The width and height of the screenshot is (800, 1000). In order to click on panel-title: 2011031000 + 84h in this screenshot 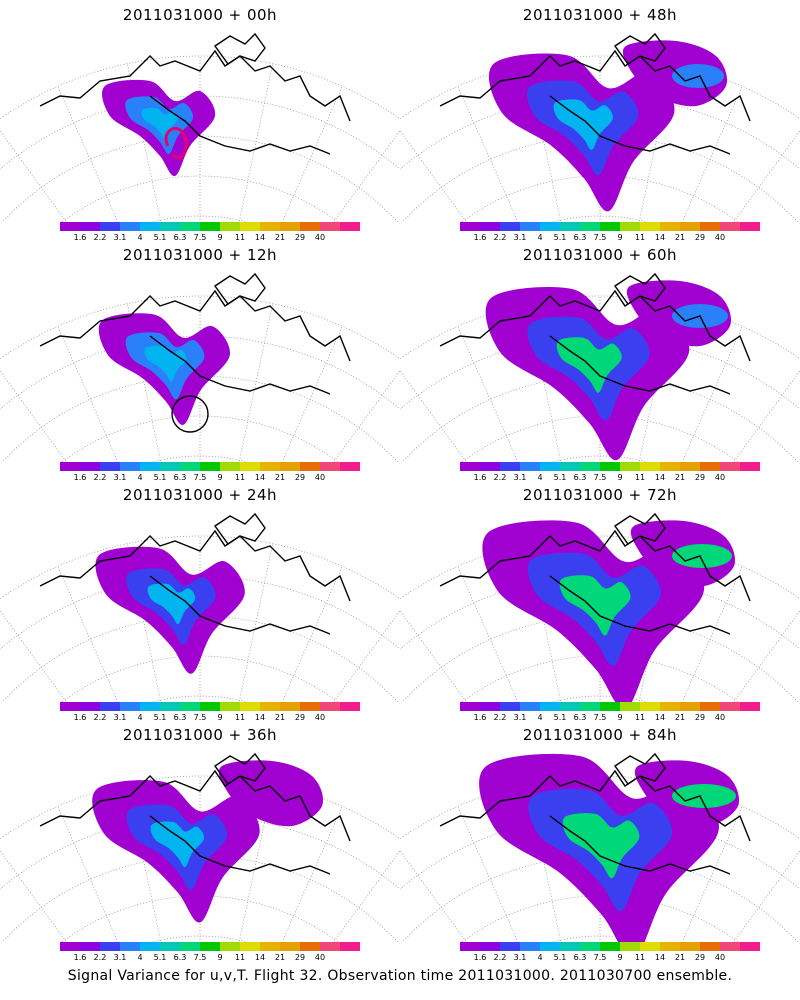, I will do `click(600, 735)`.